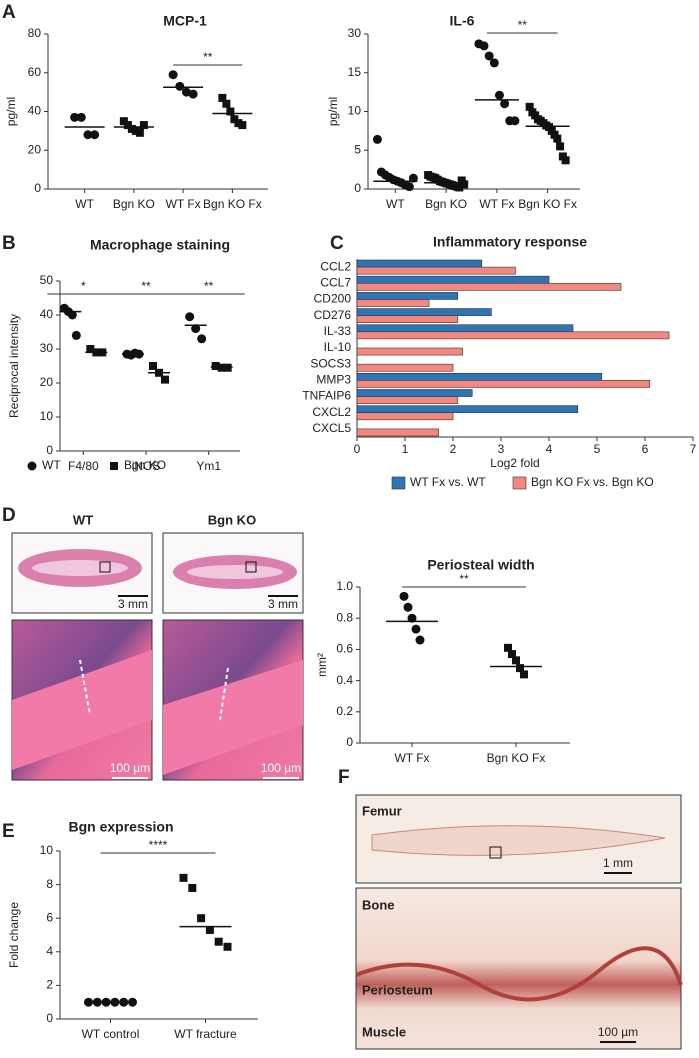 The image size is (699, 1058). Describe the element at coordinates (134, 204) in the screenshot. I see `x-tick-label: Bgn KO` at that location.